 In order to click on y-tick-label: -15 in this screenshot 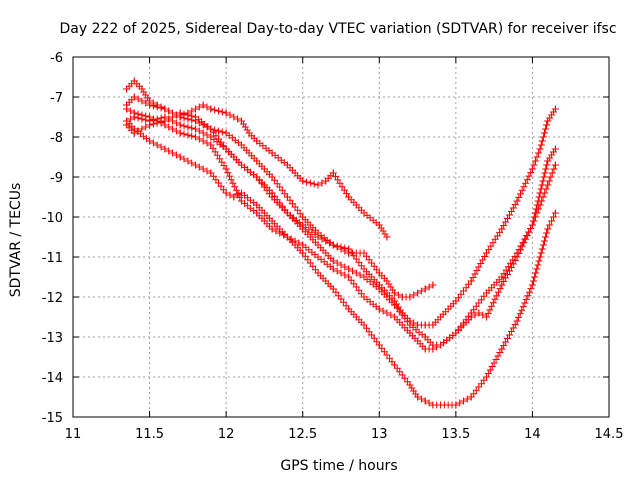, I will do `click(52, 418)`.